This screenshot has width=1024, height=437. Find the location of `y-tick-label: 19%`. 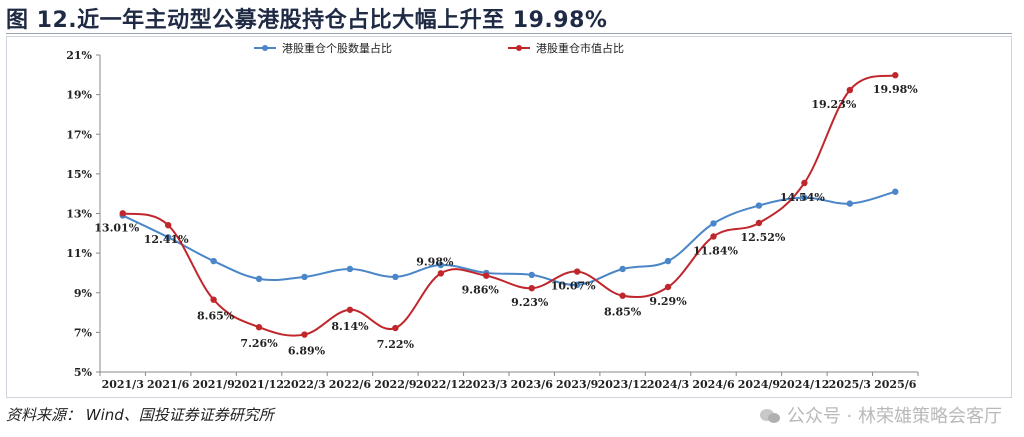

y-tick-label: 19% is located at coordinates (79, 95).